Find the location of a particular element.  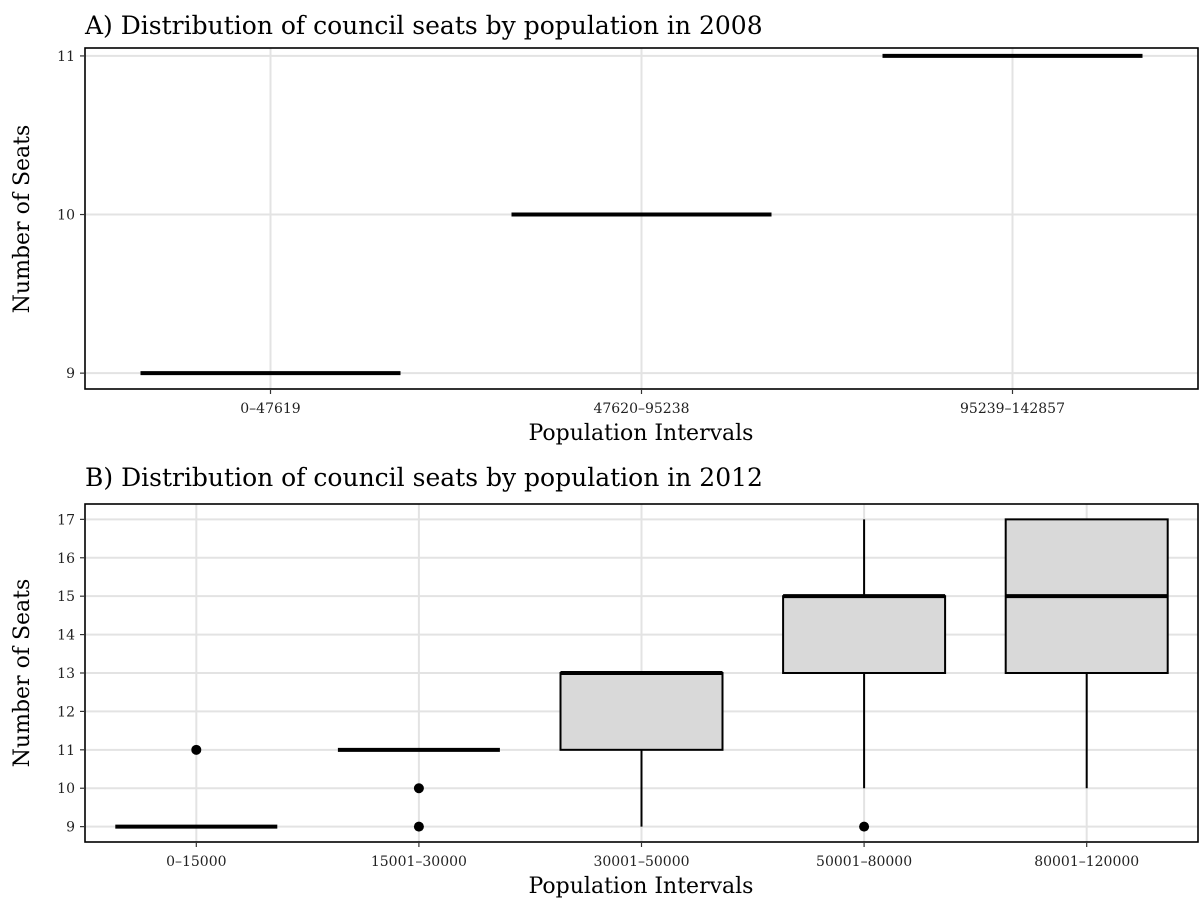

panel-b-y-tick-label: 12 is located at coordinates (66, 712).